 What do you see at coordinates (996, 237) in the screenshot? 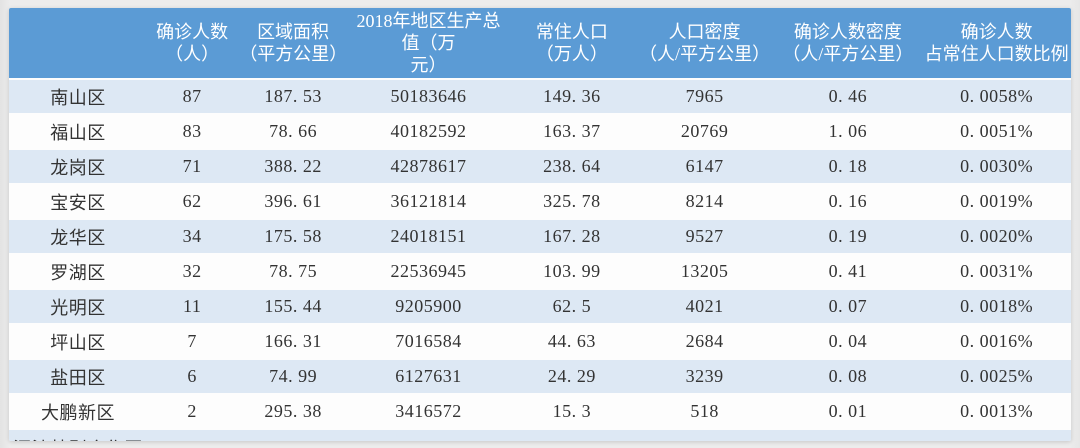
I see `cell-case-ratio: 0. 0020%` at bounding box center [996, 237].